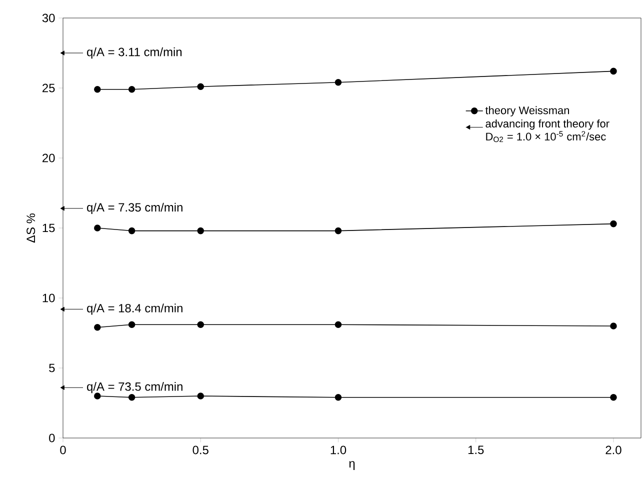 The height and width of the screenshot is (489, 643). Describe the element at coordinates (548, 131) in the screenshot. I see `legend-label: advancing front theory for D$_{O2}$ = 1.0 × 10$^{-5}$ cm$^{2}$/sec` at that location.